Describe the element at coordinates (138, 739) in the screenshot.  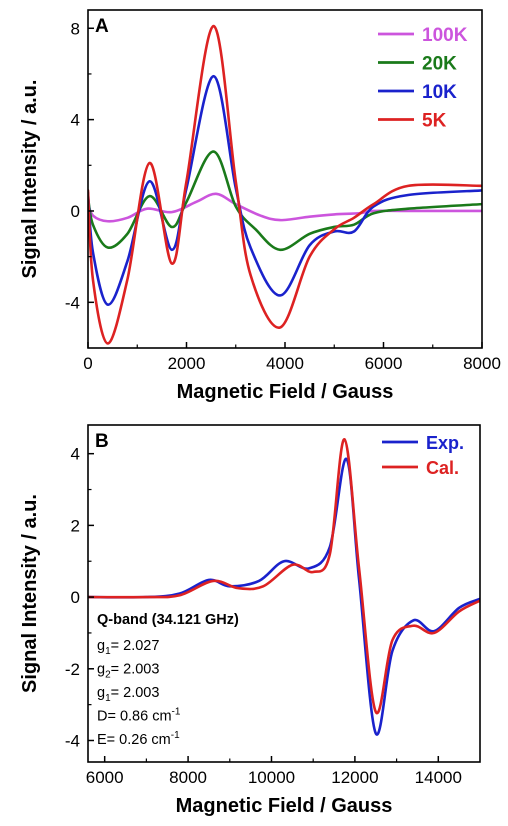
I see `annotation-line: E= 0.26 cm-1` at that location.